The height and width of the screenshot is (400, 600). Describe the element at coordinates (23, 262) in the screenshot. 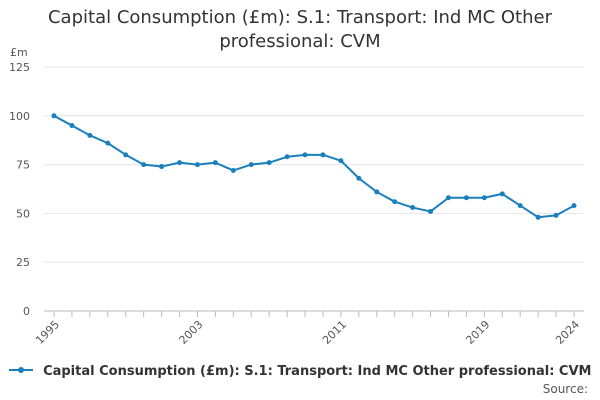

I see `y-tick-label: 25` at that location.